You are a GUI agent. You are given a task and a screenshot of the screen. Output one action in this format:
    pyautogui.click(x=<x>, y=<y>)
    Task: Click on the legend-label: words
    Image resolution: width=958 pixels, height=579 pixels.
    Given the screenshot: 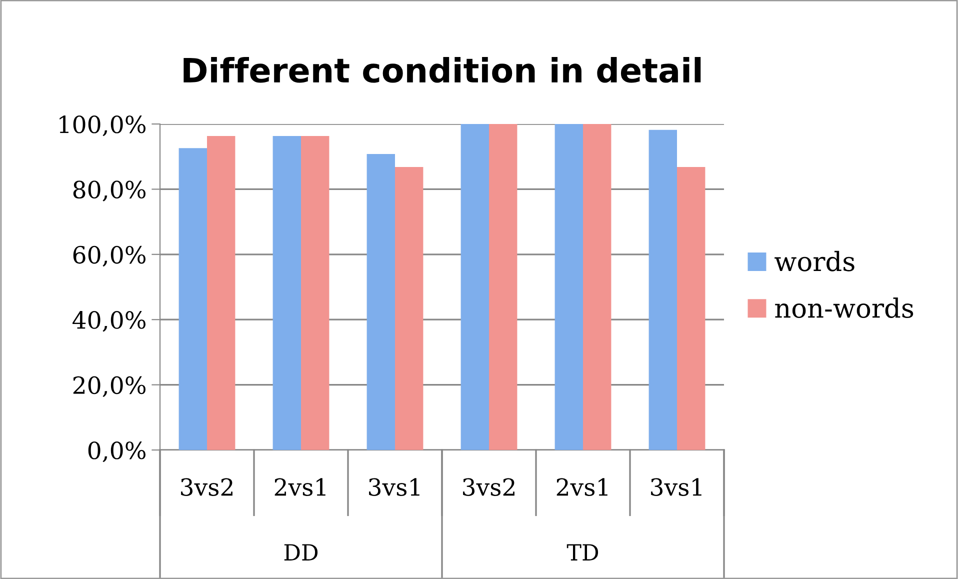 What is the action you would take?
    pyautogui.click(x=814, y=261)
    